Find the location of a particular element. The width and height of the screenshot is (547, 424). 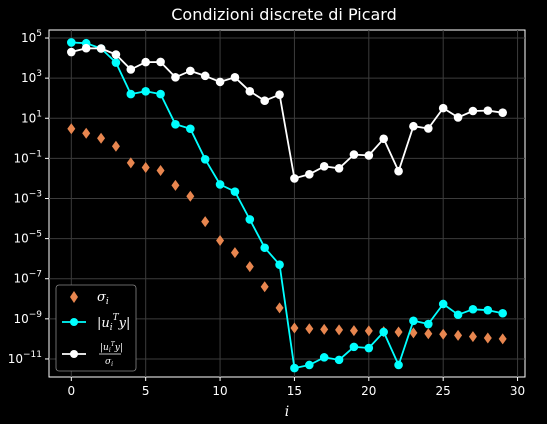

legend-label-sigma: σi is located at coordinates (103, 298).